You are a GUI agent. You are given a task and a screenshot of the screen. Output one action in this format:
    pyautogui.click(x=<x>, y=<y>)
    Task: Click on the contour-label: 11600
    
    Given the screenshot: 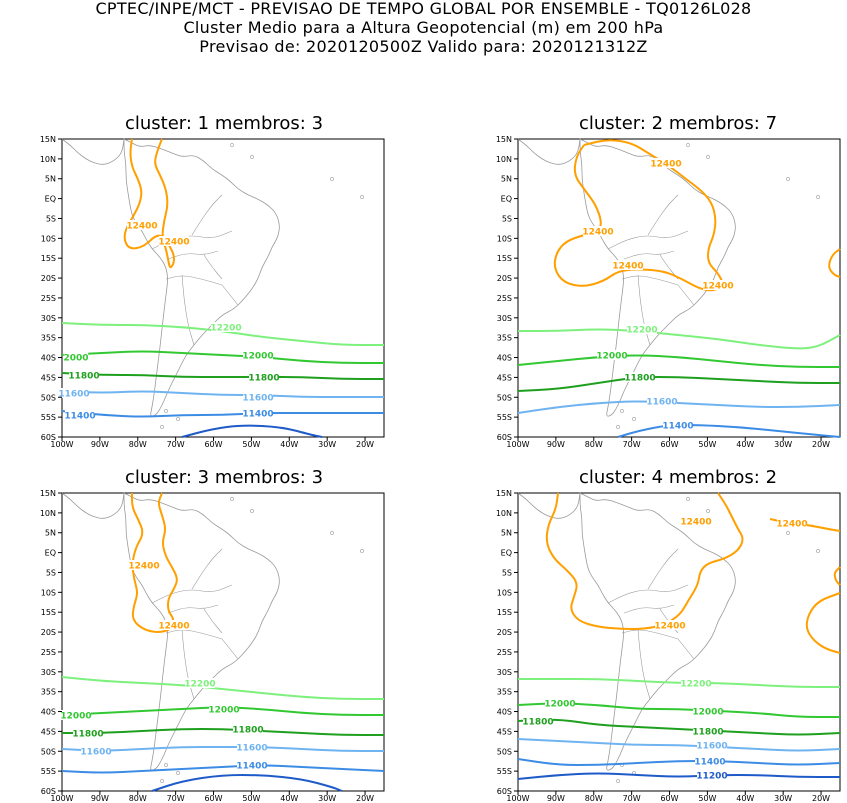 What is the action you would take?
    pyautogui.click(x=251, y=749)
    